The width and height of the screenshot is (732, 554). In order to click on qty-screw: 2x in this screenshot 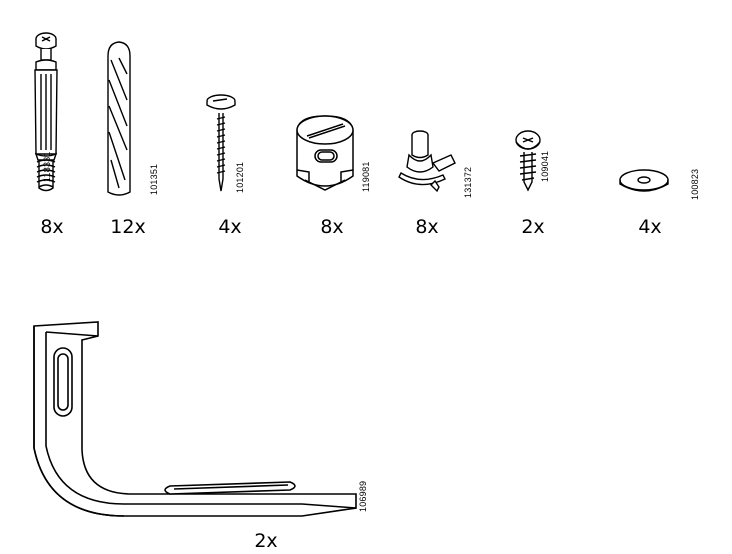, I will do `click(533, 227)`.